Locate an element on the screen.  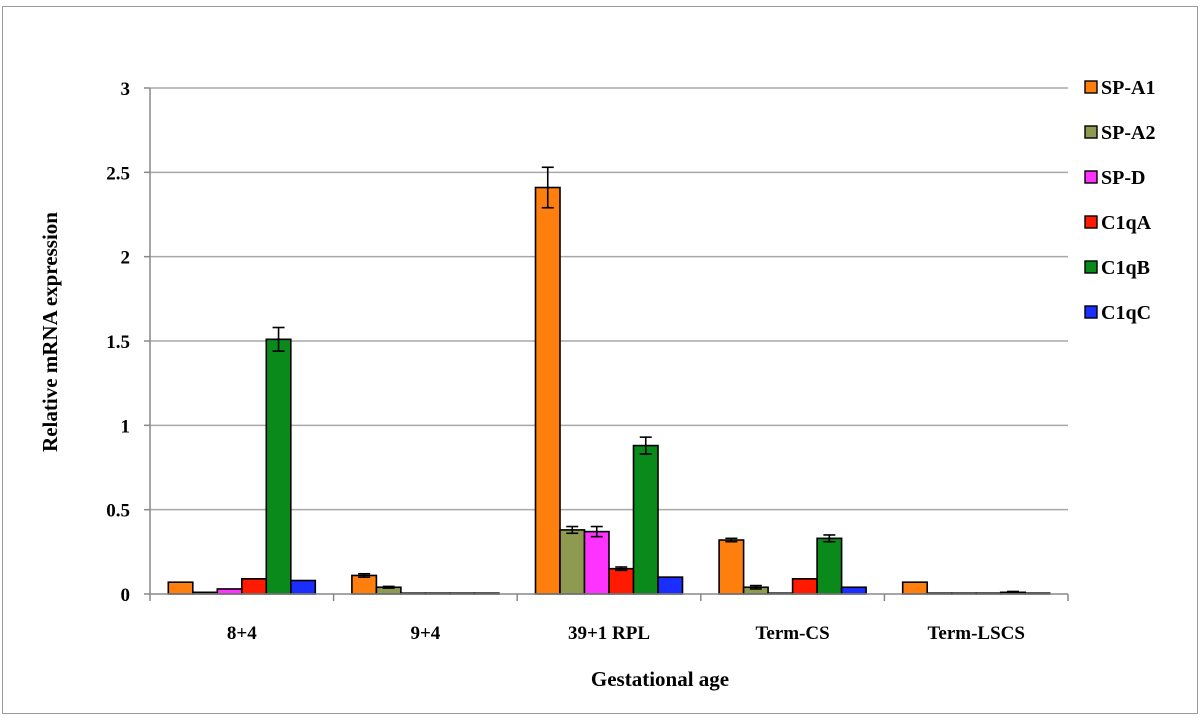
y-tick-label: 0 is located at coordinates (126, 595).